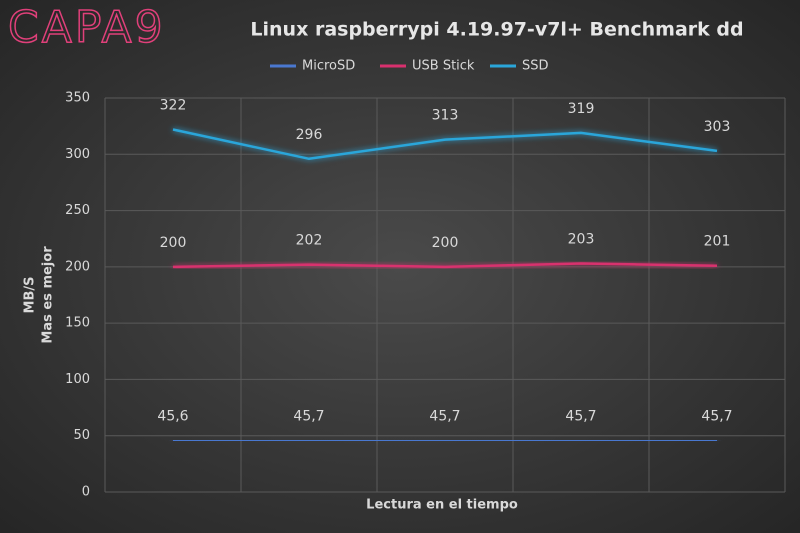 The height and width of the screenshot is (533, 800). Describe the element at coordinates (77, 98) in the screenshot. I see `y-tick-label: 350` at that location.